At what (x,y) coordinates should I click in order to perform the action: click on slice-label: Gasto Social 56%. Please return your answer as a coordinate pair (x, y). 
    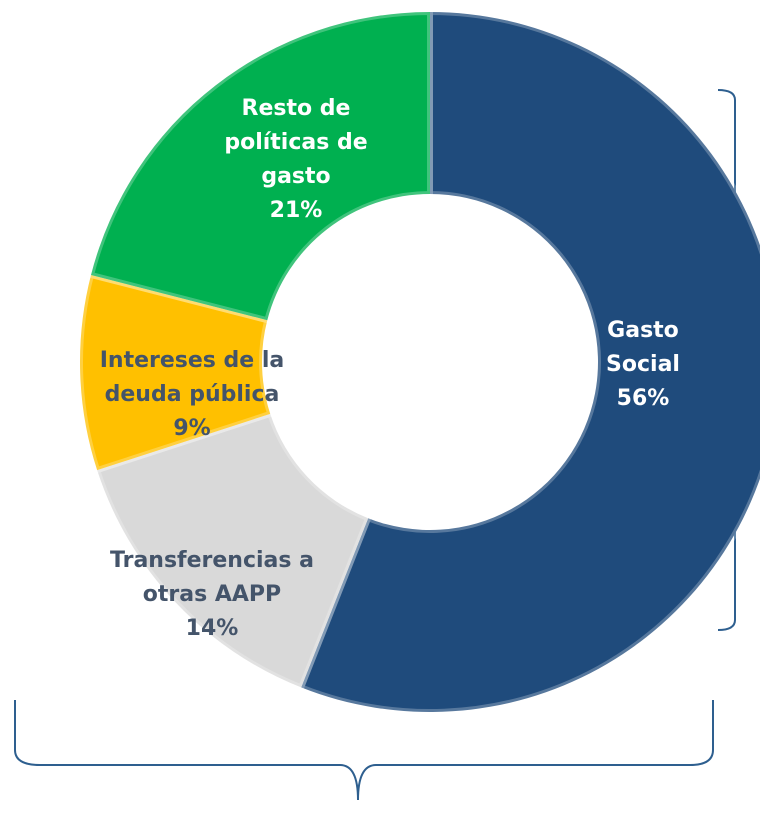
    Looking at the image, I should click on (643, 365).